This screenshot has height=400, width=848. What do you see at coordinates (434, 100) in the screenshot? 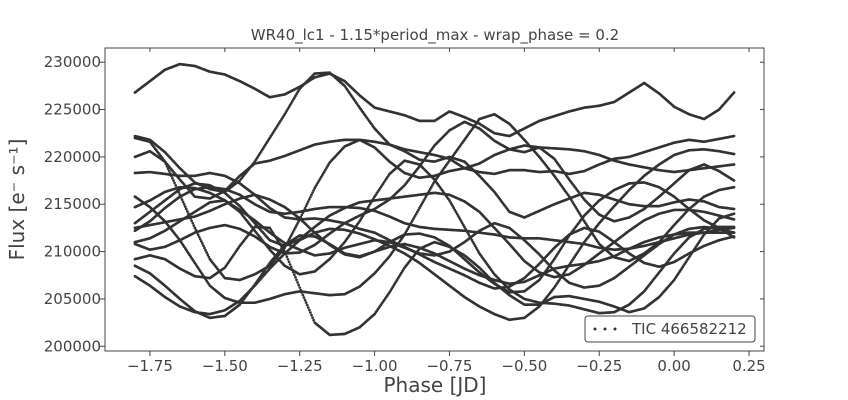
I see `light-curve-segment` at bounding box center [434, 100].